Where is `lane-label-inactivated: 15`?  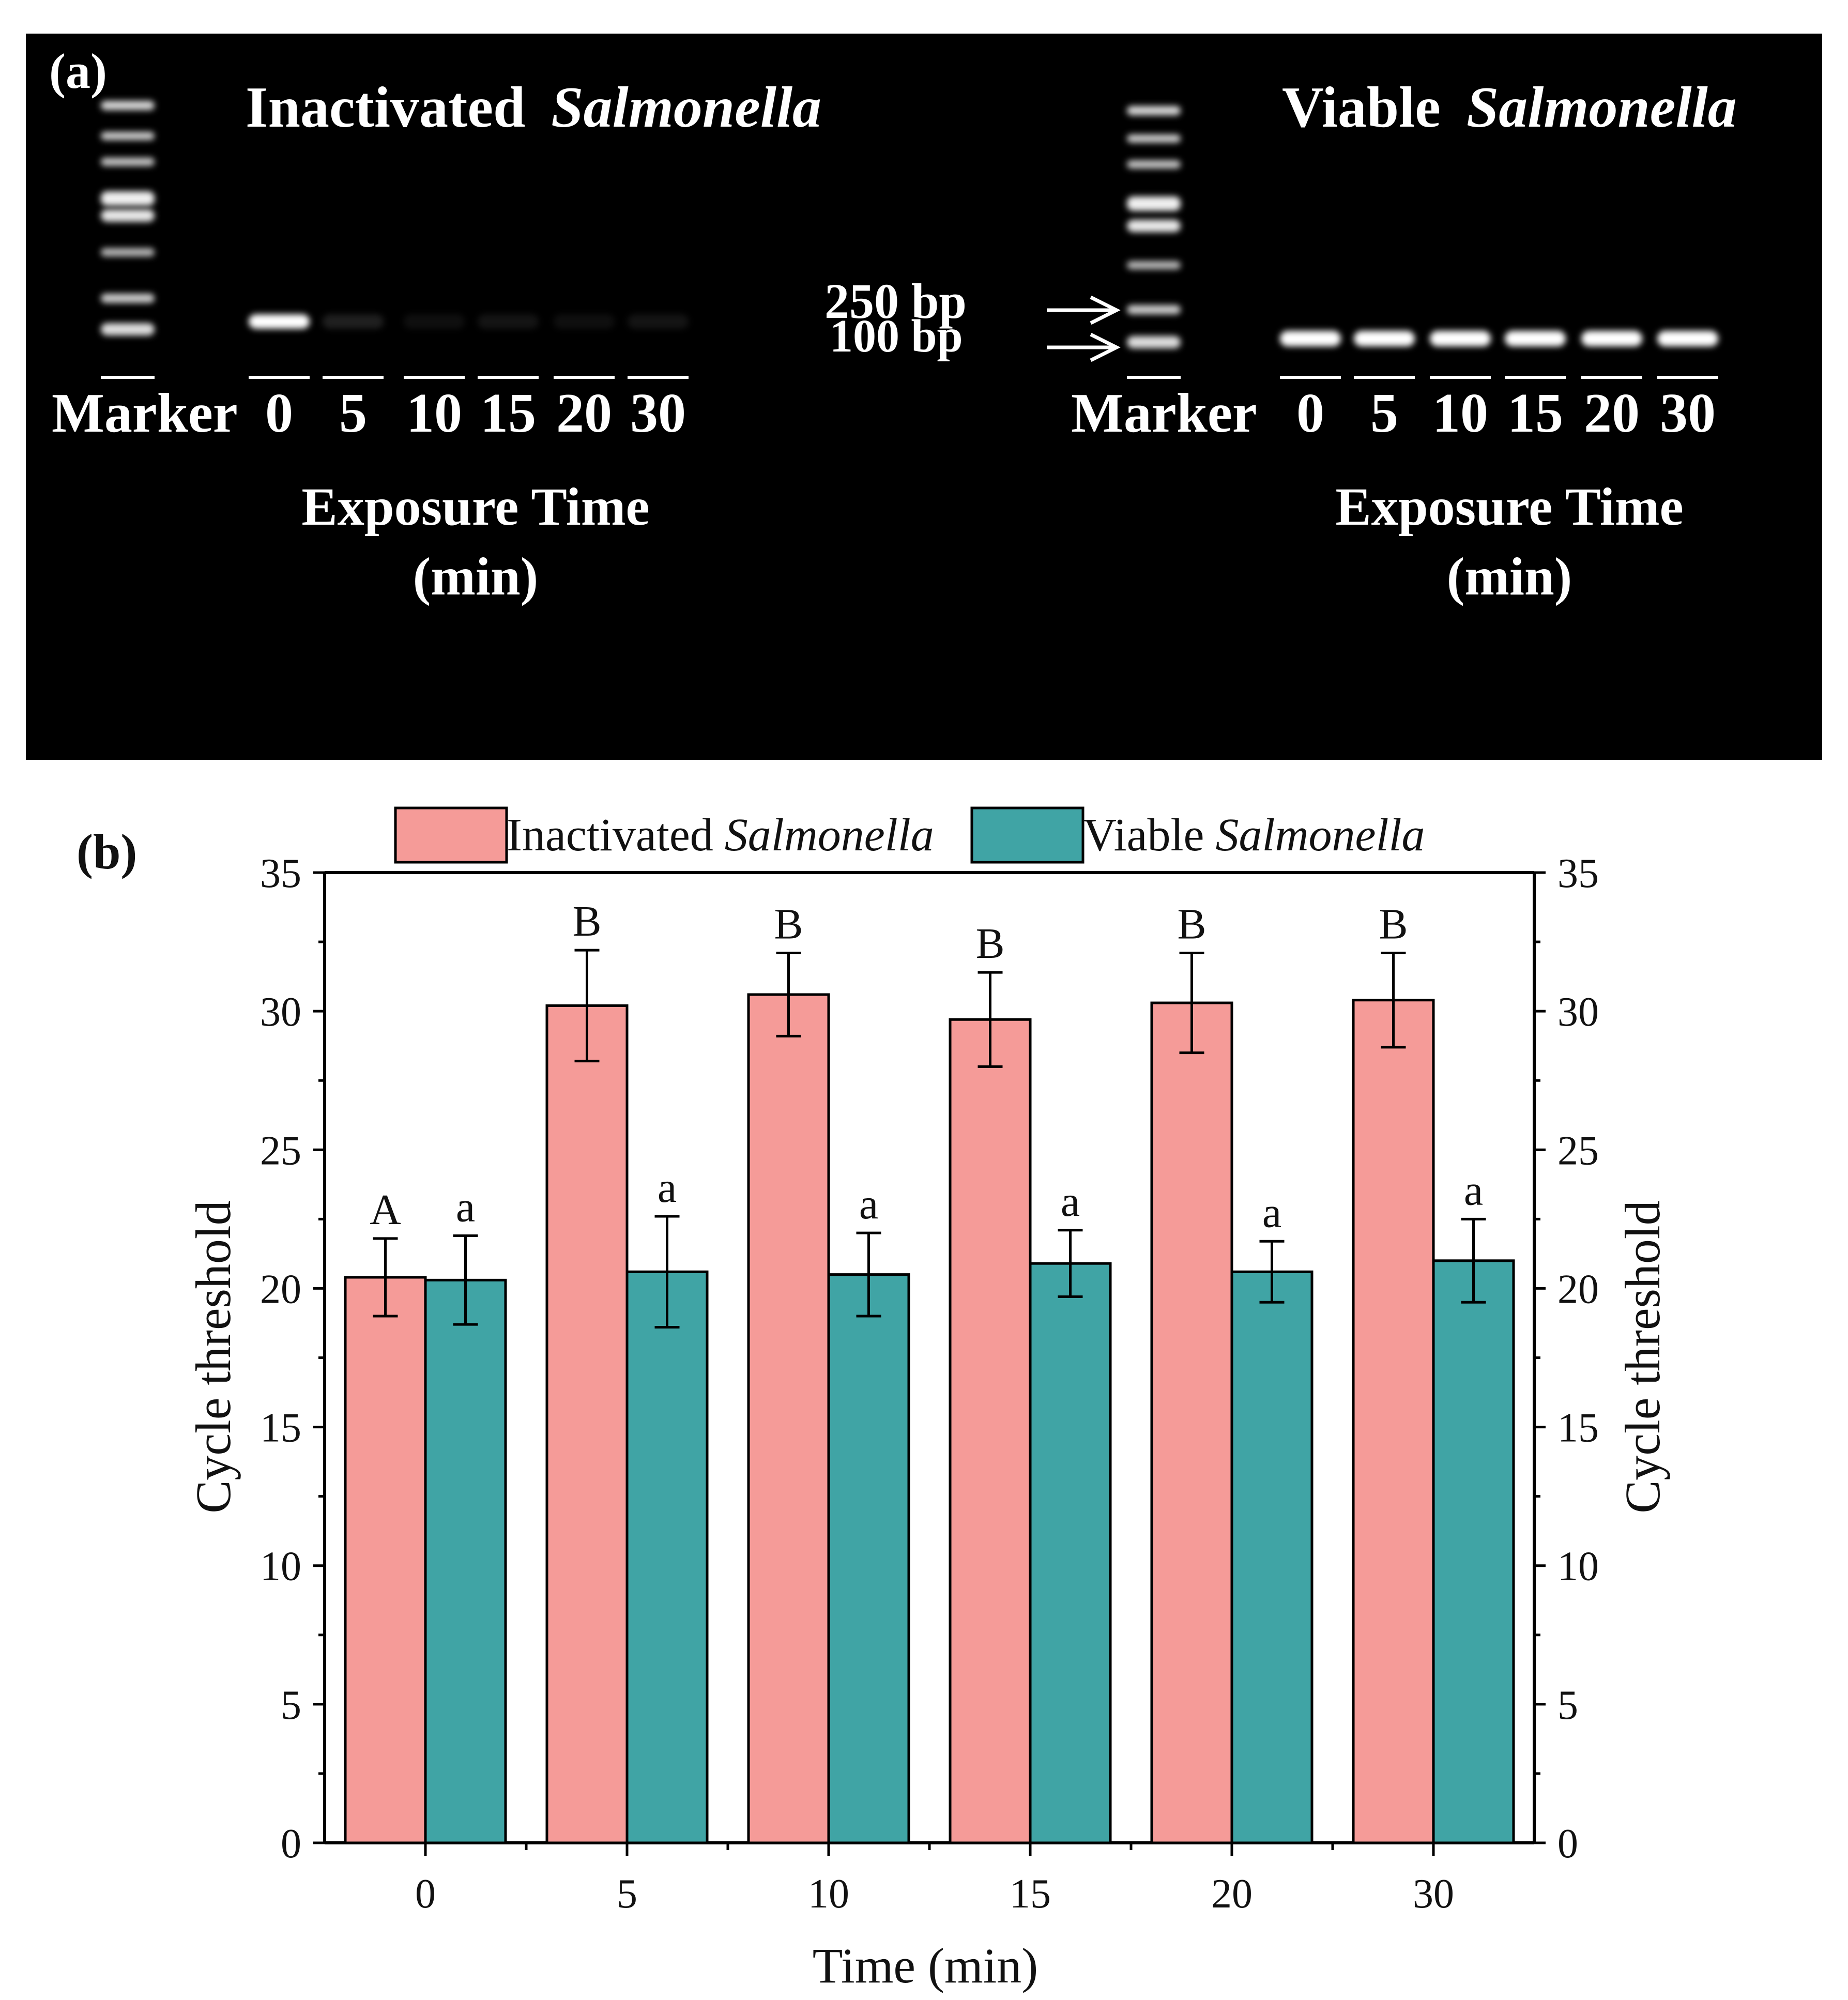
lane-label-inactivated: 15 is located at coordinates (508, 413).